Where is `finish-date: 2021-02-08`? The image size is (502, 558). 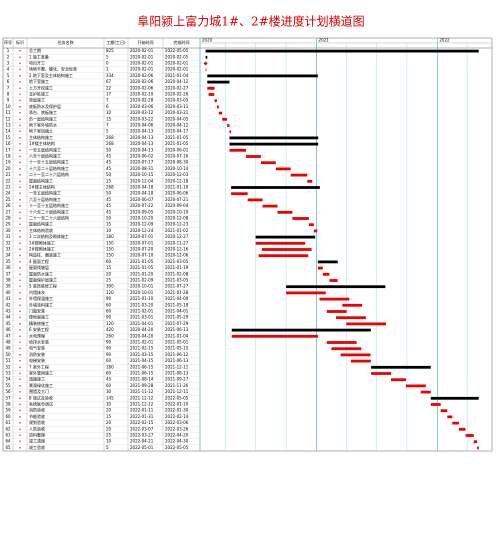 finish-date: 2021-02-08 is located at coordinates (177, 273).